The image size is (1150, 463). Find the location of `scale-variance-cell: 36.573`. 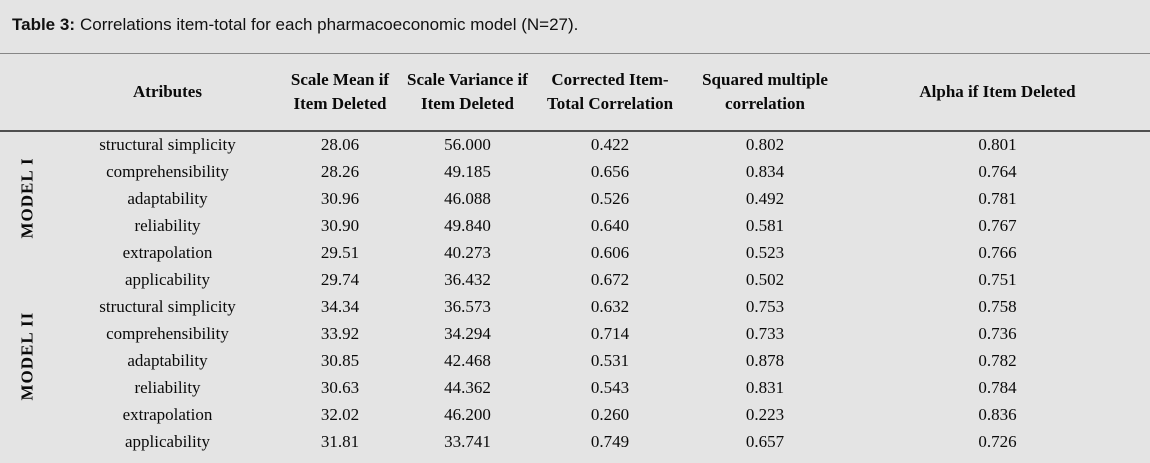

scale-variance-cell: 36.573 is located at coordinates (467, 306).